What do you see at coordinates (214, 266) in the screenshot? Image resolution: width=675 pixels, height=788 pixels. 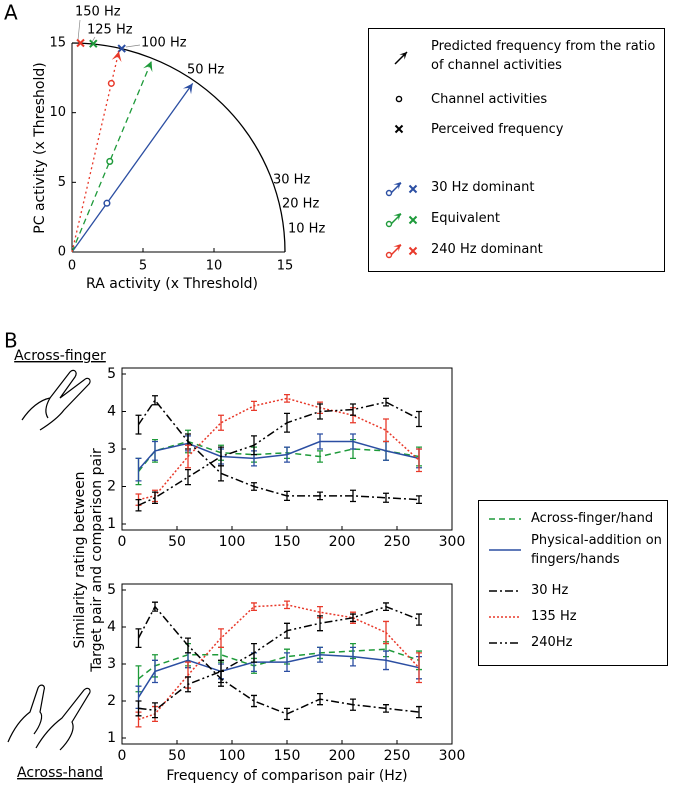 I see `x-tick-label: 10` at bounding box center [214, 266].